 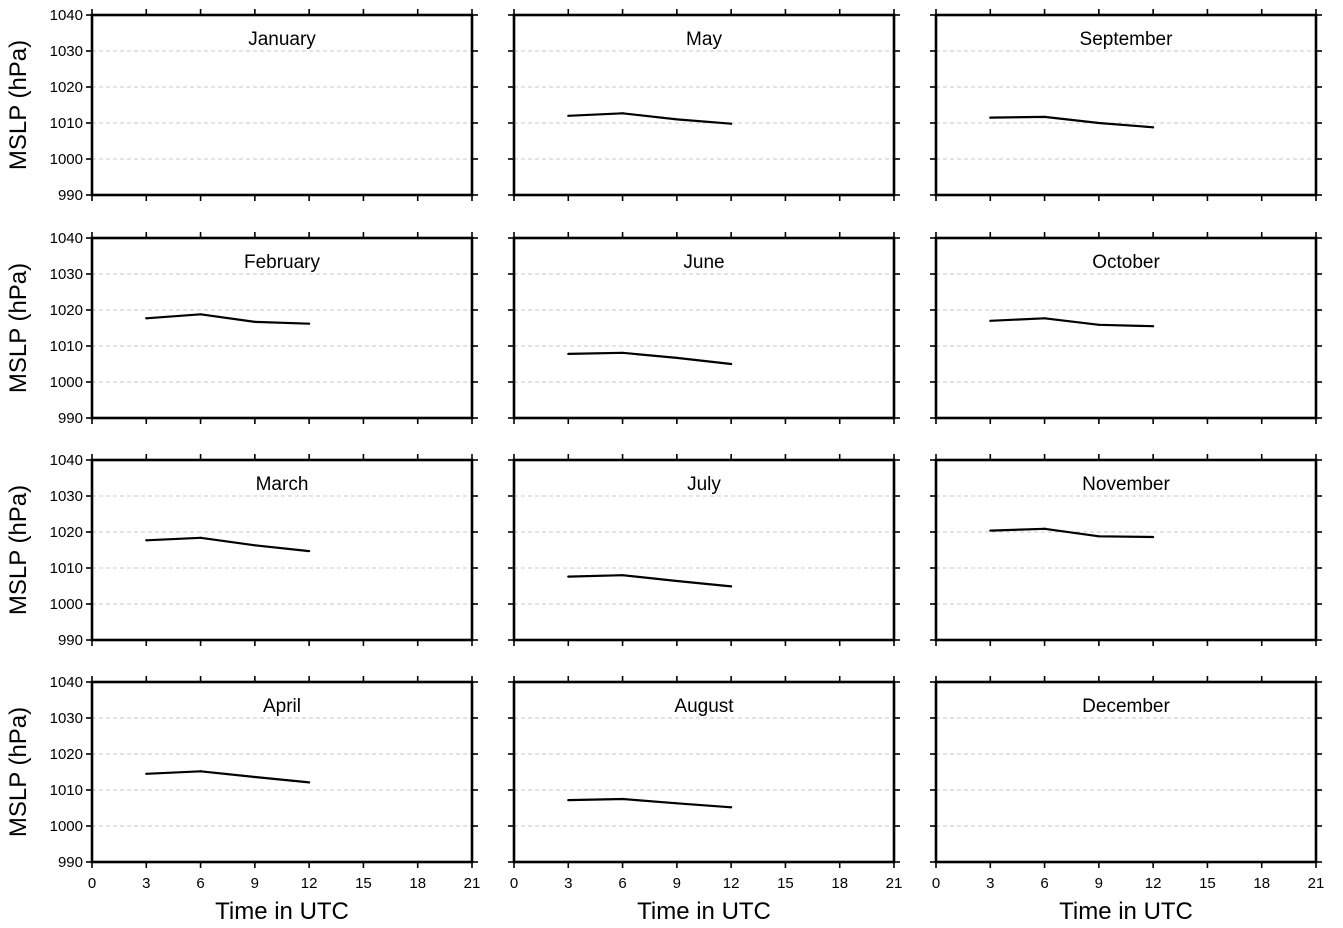 What do you see at coordinates (704, 39) in the screenshot?
I see `panel-title: May` at bounding box center [704, 39].